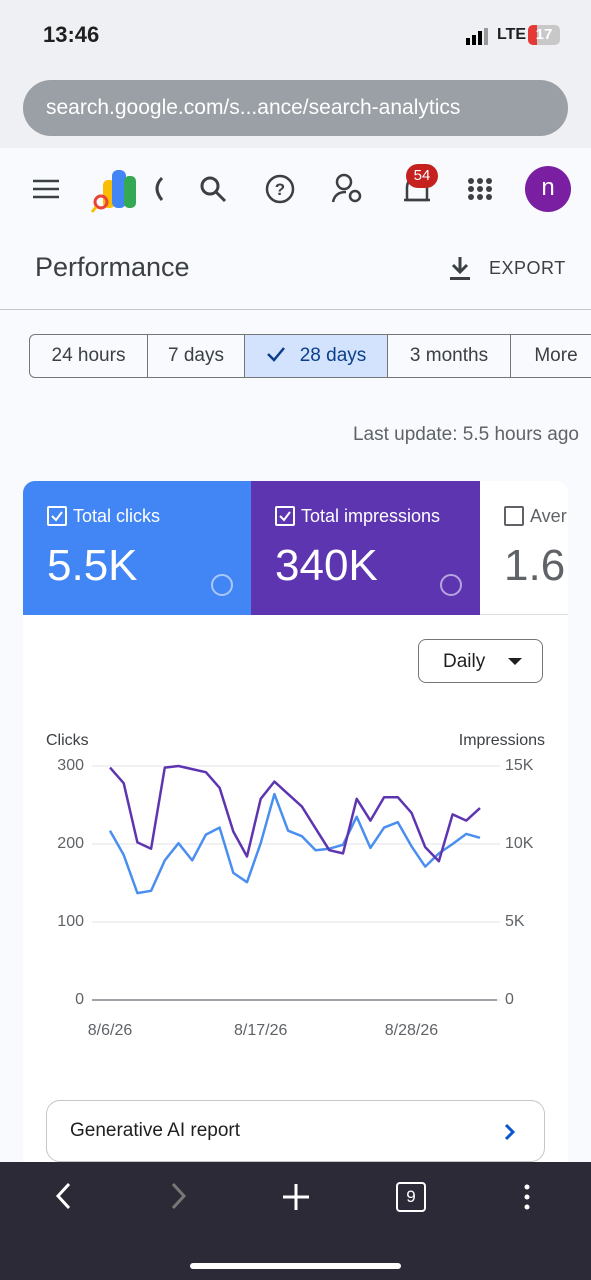 This screenshot has height=1280, width=591. Describe the element at coordinates (411, 1197) in the screenshot. I see `tab-count: 9` at that location.